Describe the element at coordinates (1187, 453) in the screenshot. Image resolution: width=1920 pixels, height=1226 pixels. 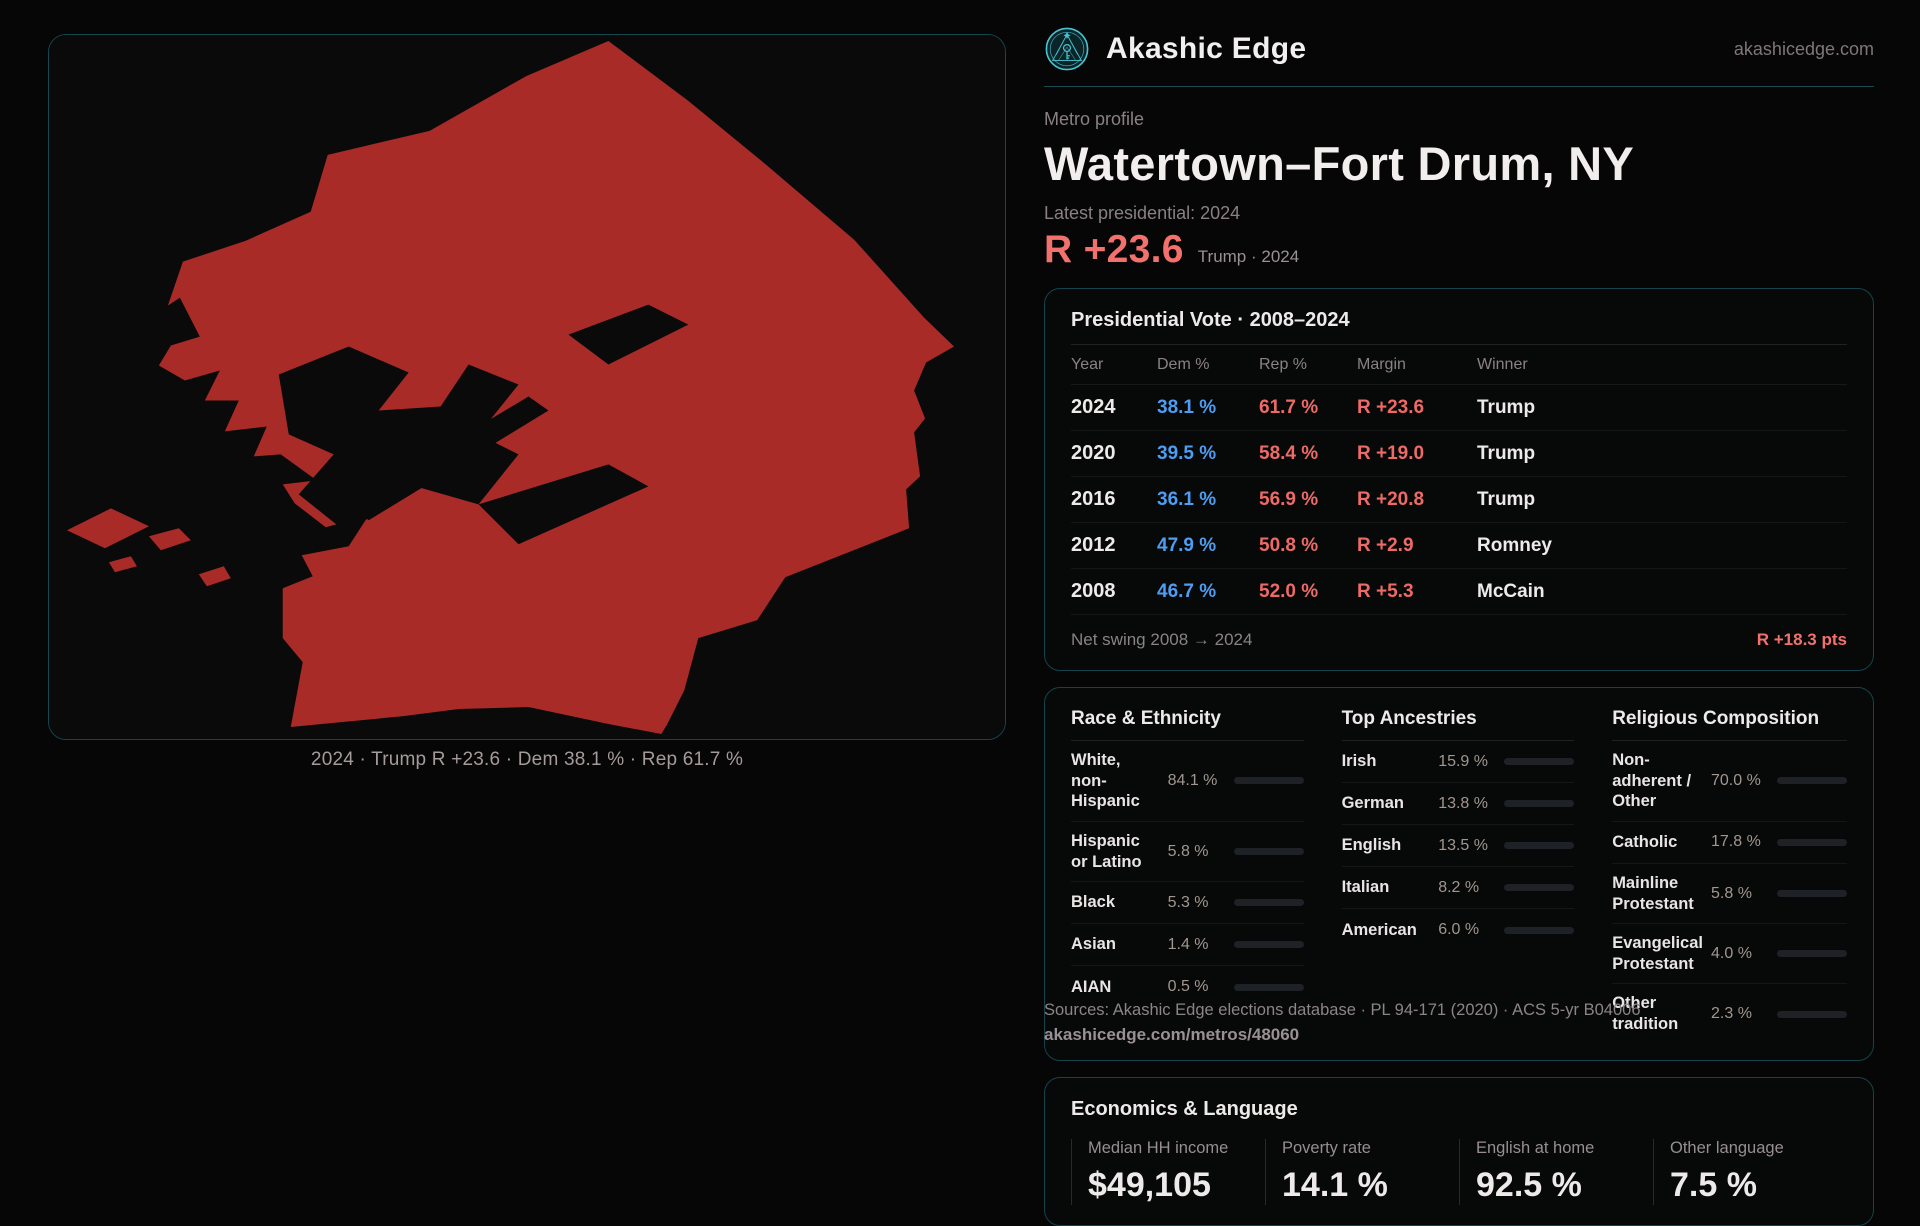
I see `cell-dem: 39.5 %` at that location.